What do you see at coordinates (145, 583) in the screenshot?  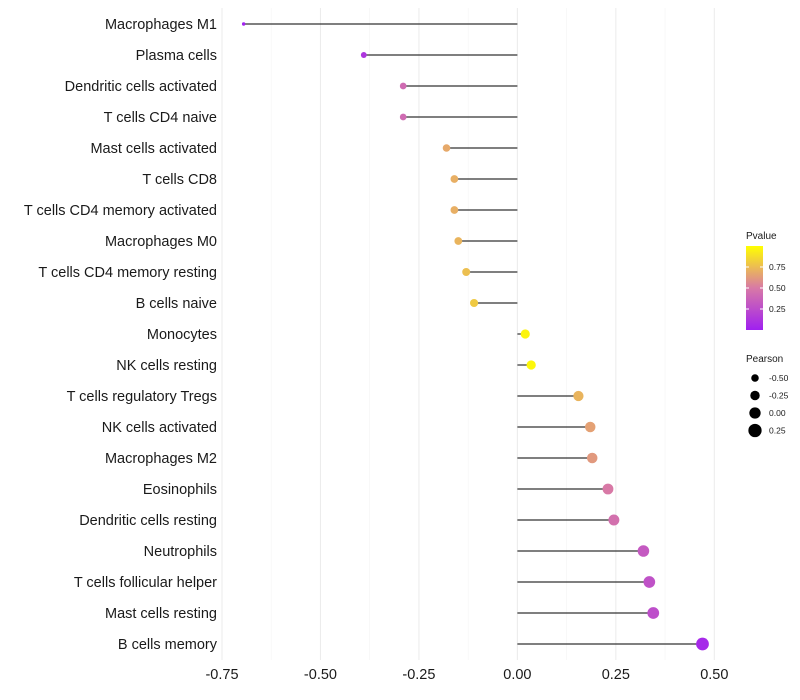 I see `y-tick-label: T cells follicular helper` at bounding box center [145, 583].